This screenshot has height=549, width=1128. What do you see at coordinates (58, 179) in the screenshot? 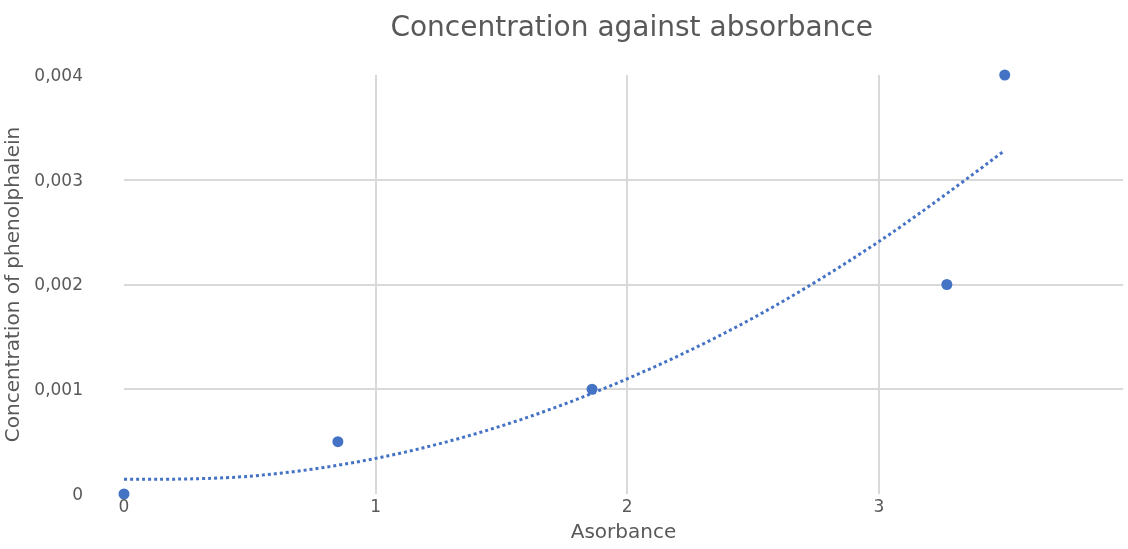
I see `y-tick-label: 0,003` at bounding box center [58, 179].